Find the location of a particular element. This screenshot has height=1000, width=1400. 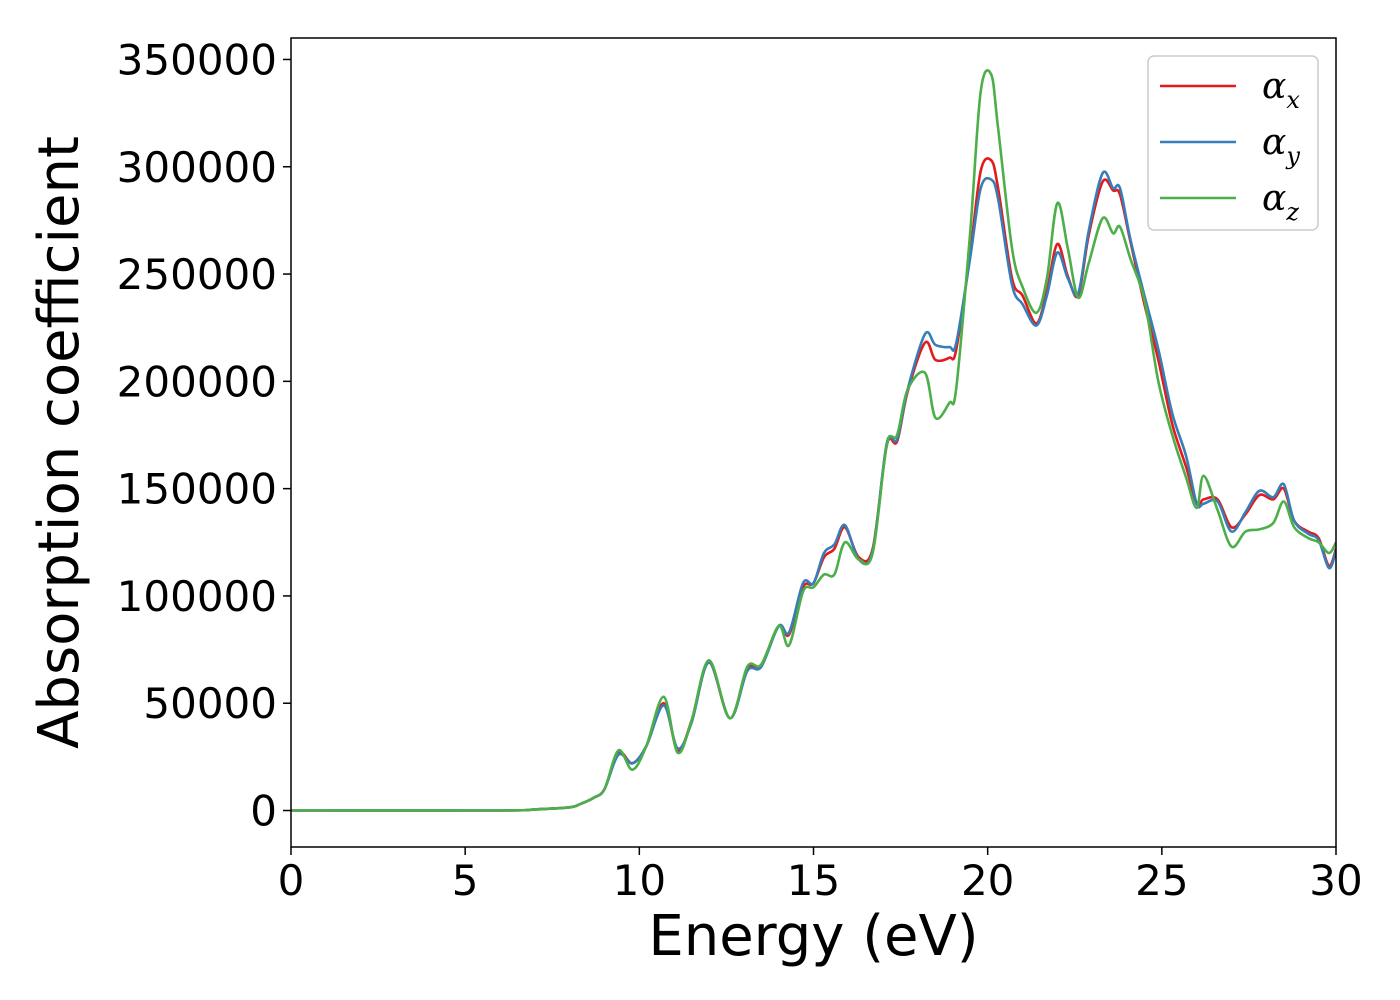

x-axis: 0 5 10 15 20 25 30 is located at coordinates (820, 876).